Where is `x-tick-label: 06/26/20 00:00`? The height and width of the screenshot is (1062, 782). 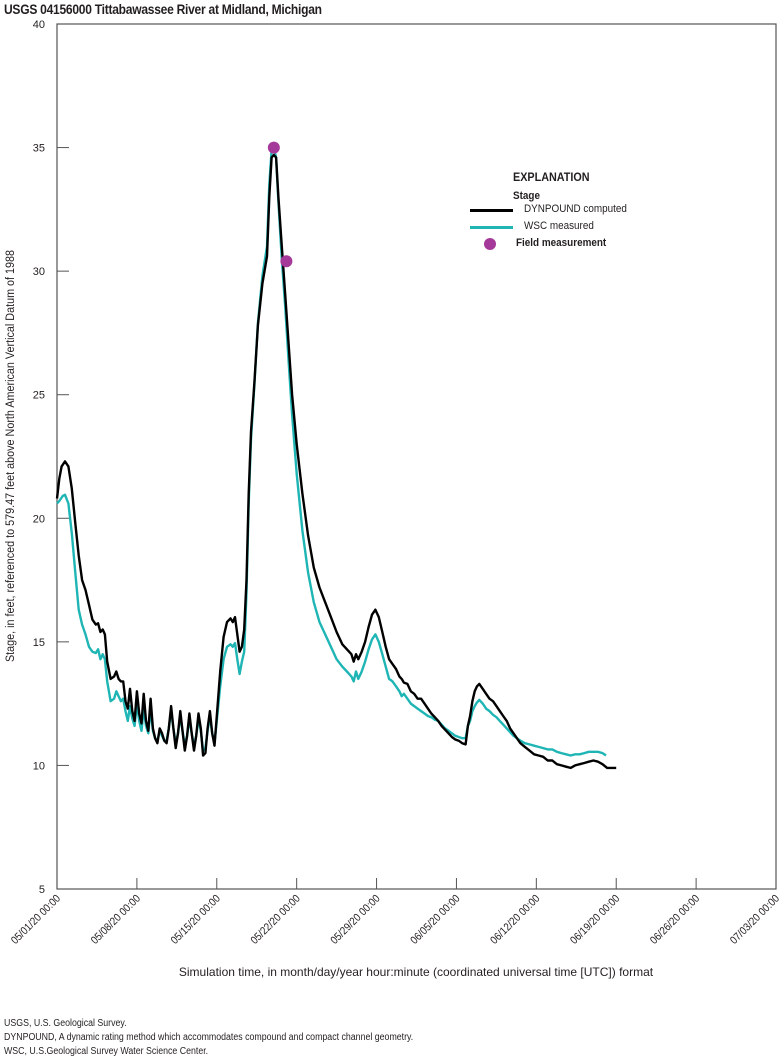 x-tick-label: 06/26/20 00:00 is located at coordinates (675, 920).